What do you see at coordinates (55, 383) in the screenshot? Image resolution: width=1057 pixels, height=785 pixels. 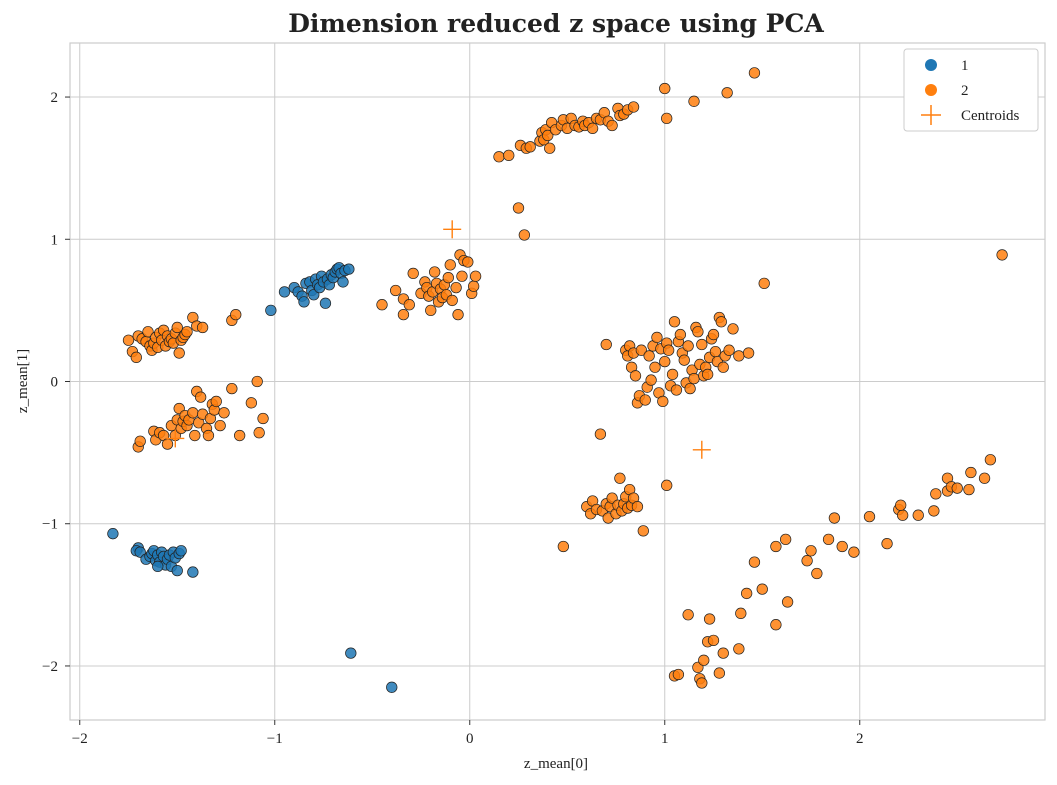 I see `y-tick-label: 0` at bounding box center [55, 383].